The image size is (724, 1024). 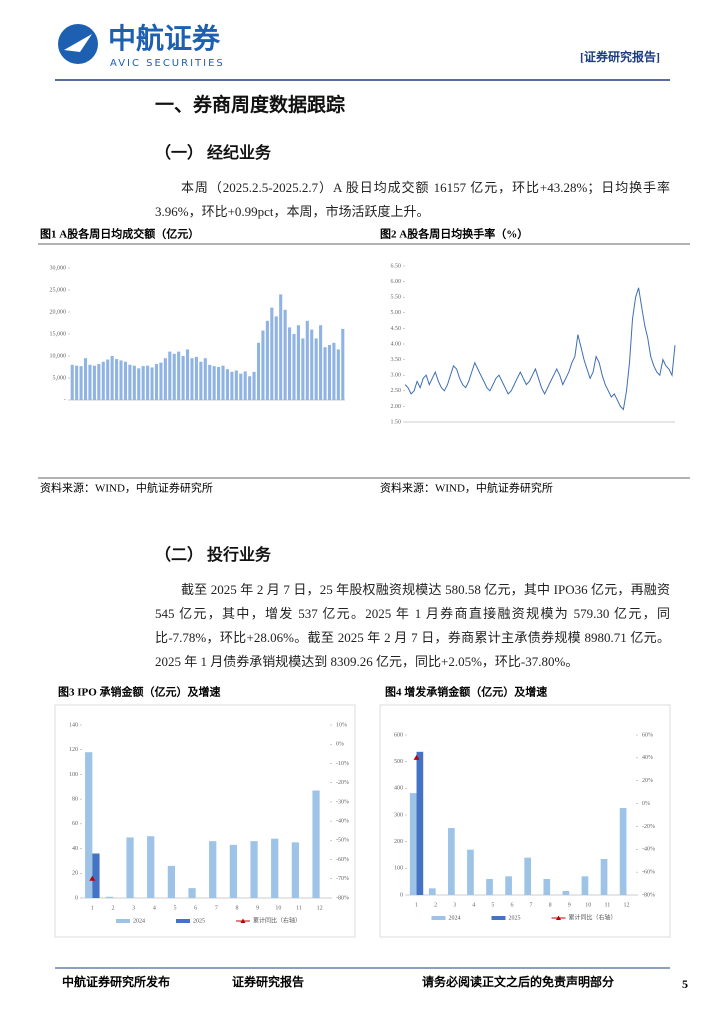 I want to click on y-tick-label: 6.50, so click(x=396, y=266).